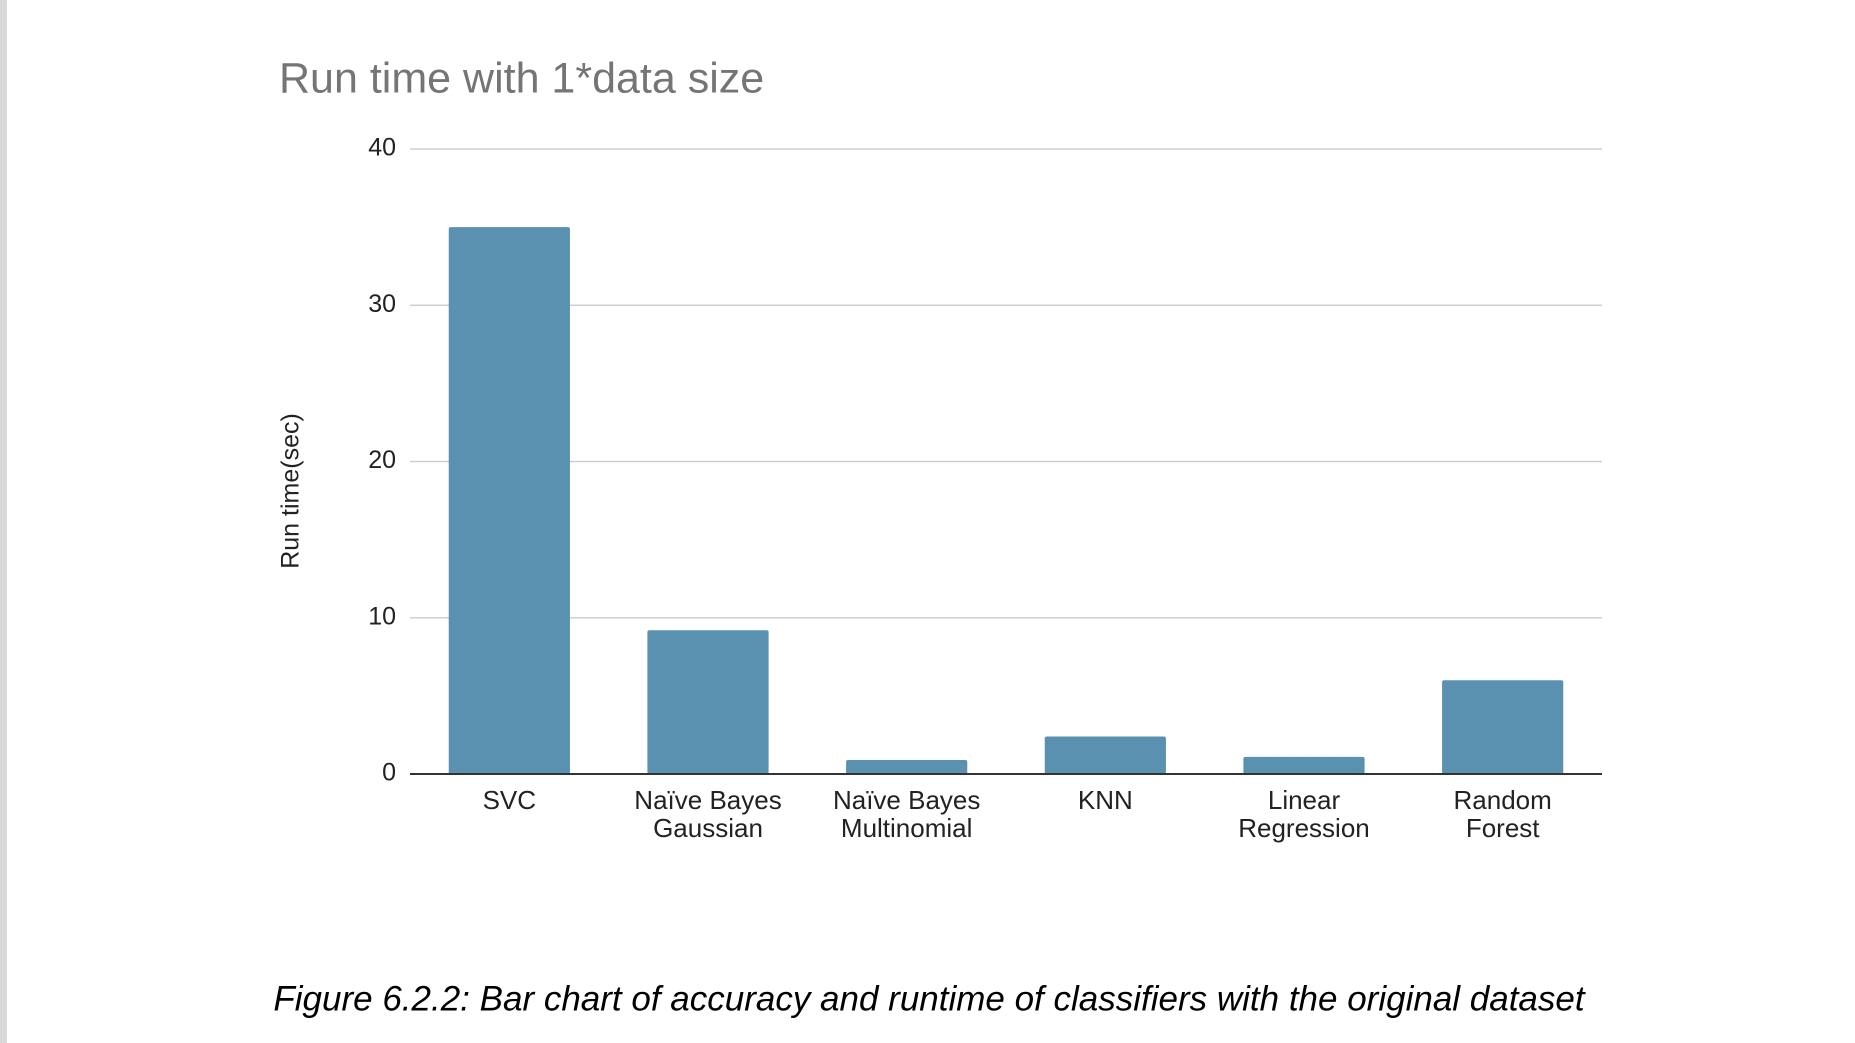 The image size is (1855, 1043). What do you see at coordinates (3, 521) in the screenshot?
I see `page-border` at bounding box center [3, 521].